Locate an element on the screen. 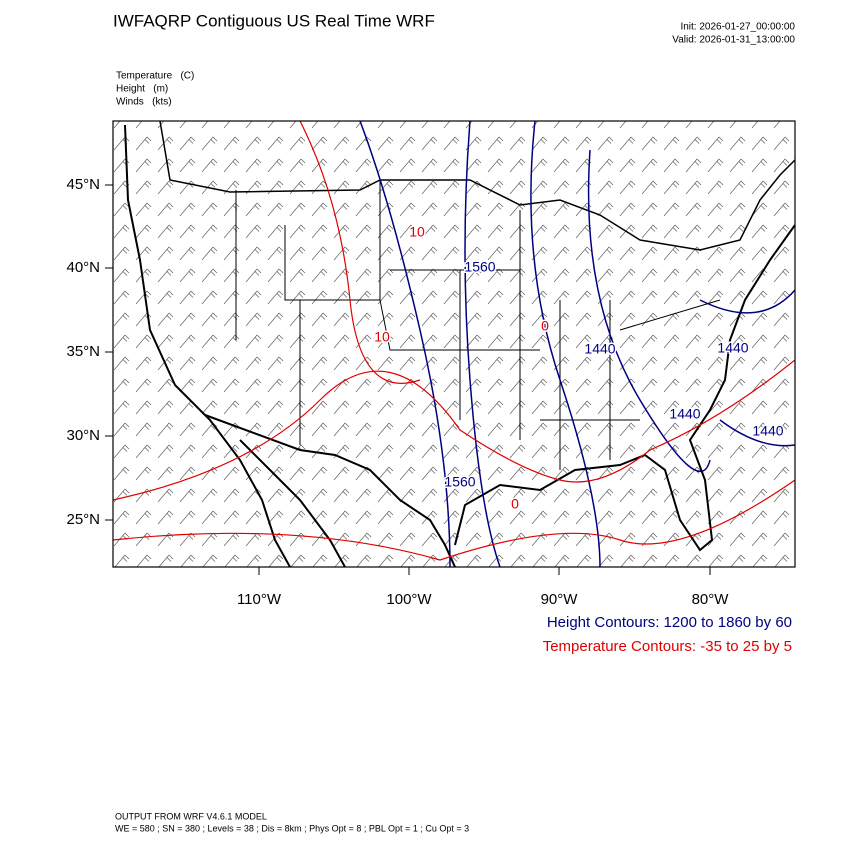  title: IWFAQRP Contiguous US Real Time WRF is located at coordinates (274, 20).